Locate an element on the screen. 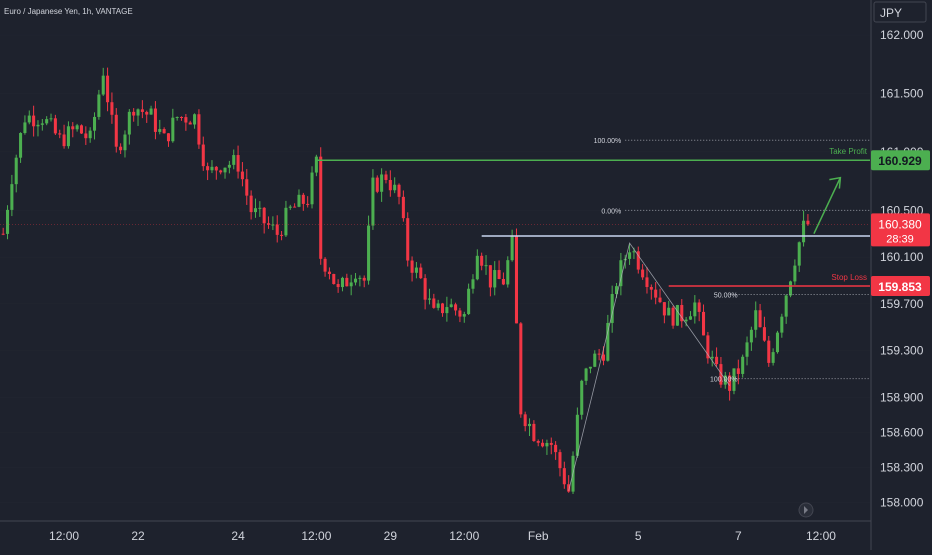  stop-loss-price-badge is located at coordinates (900, 285).